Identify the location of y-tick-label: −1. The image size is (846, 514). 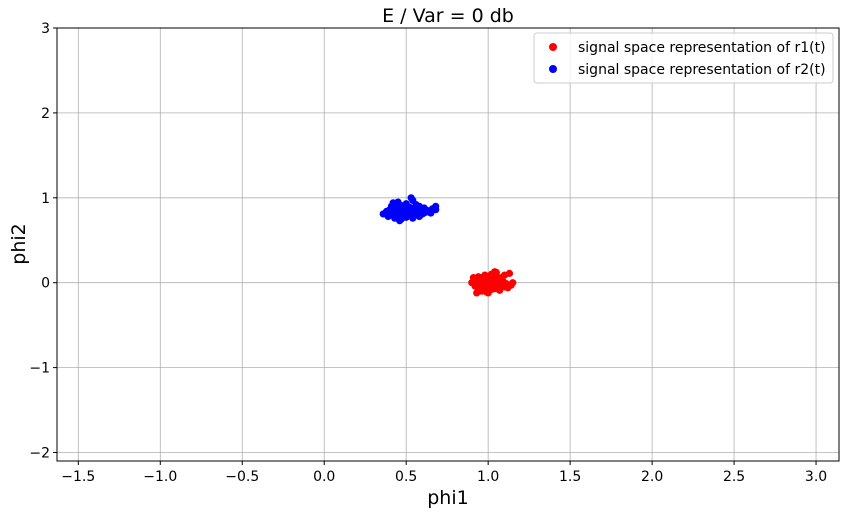
(39, 369).